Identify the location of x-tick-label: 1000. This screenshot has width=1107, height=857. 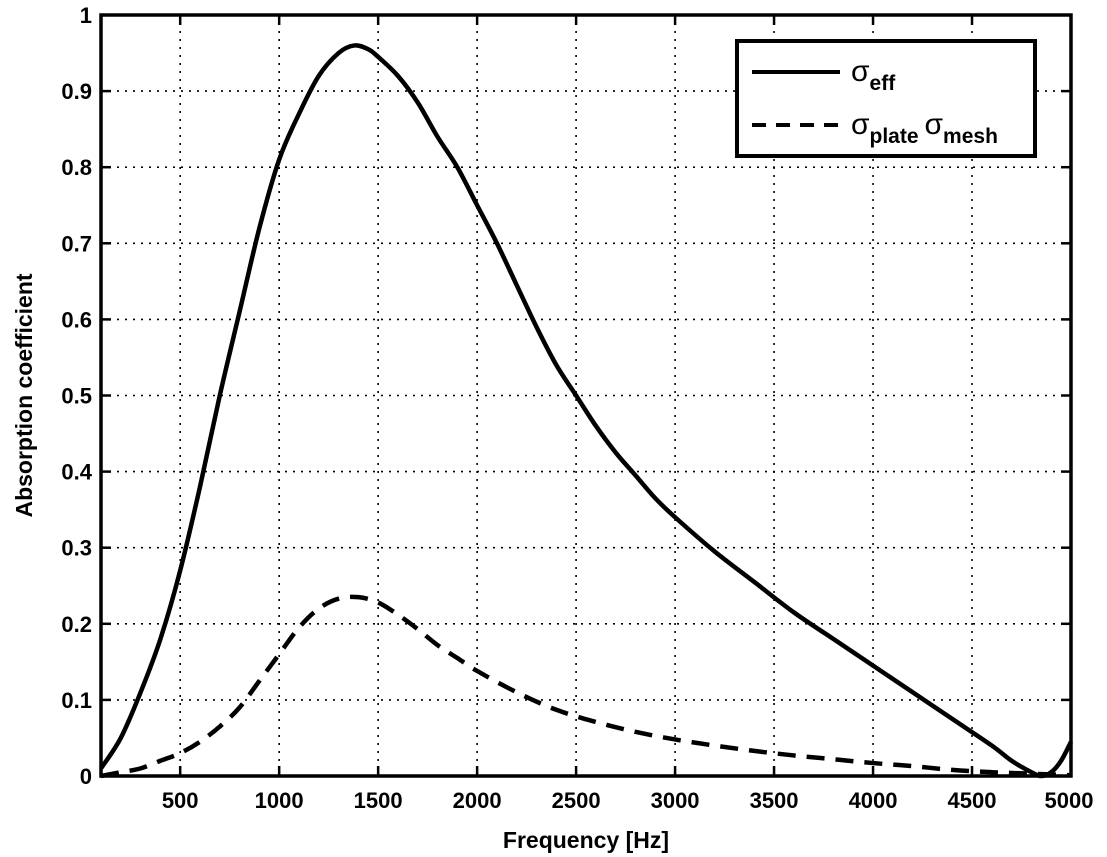
(279, 800).